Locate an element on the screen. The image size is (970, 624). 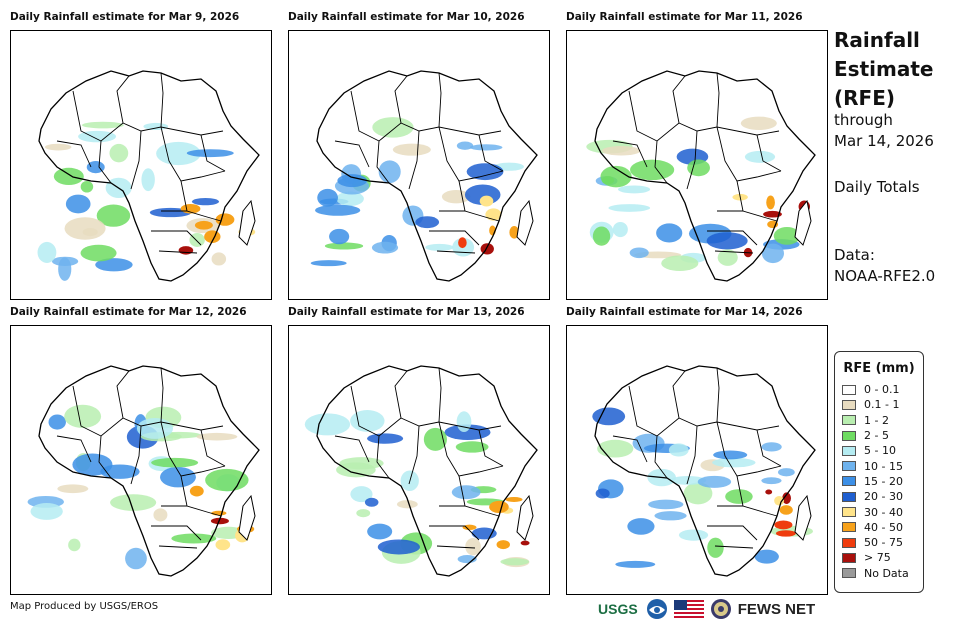
through-label: through is located at coordinates (863, 120).